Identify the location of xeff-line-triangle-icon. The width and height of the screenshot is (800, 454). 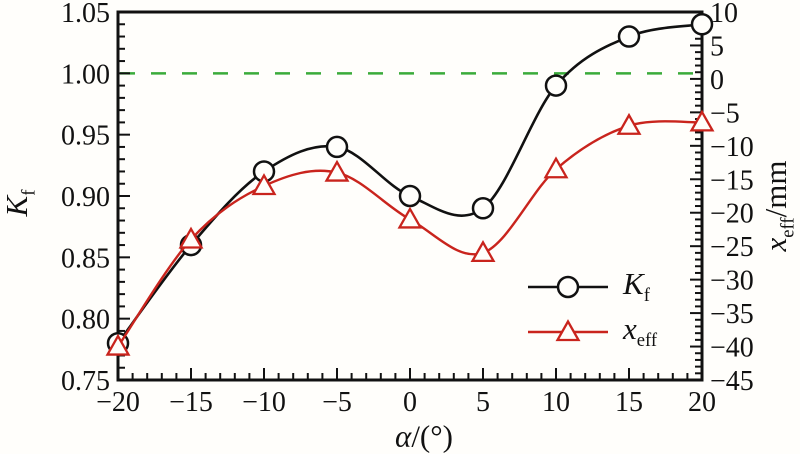
(568, 329).